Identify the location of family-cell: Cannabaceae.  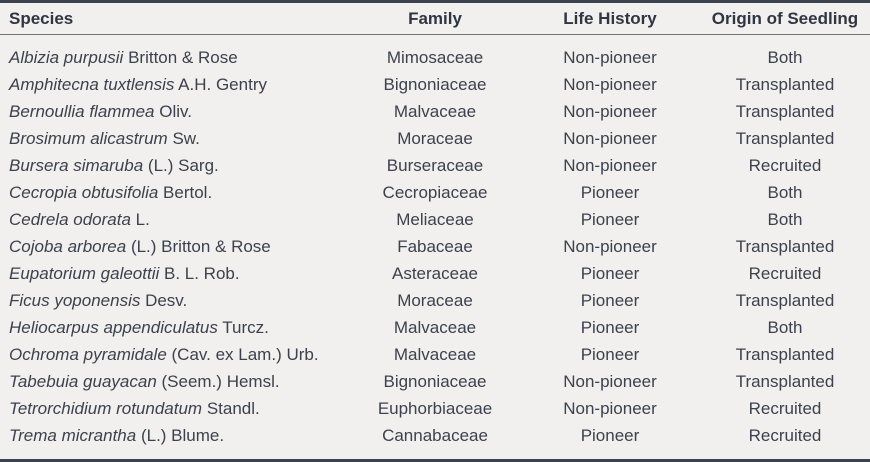
(435, 435).